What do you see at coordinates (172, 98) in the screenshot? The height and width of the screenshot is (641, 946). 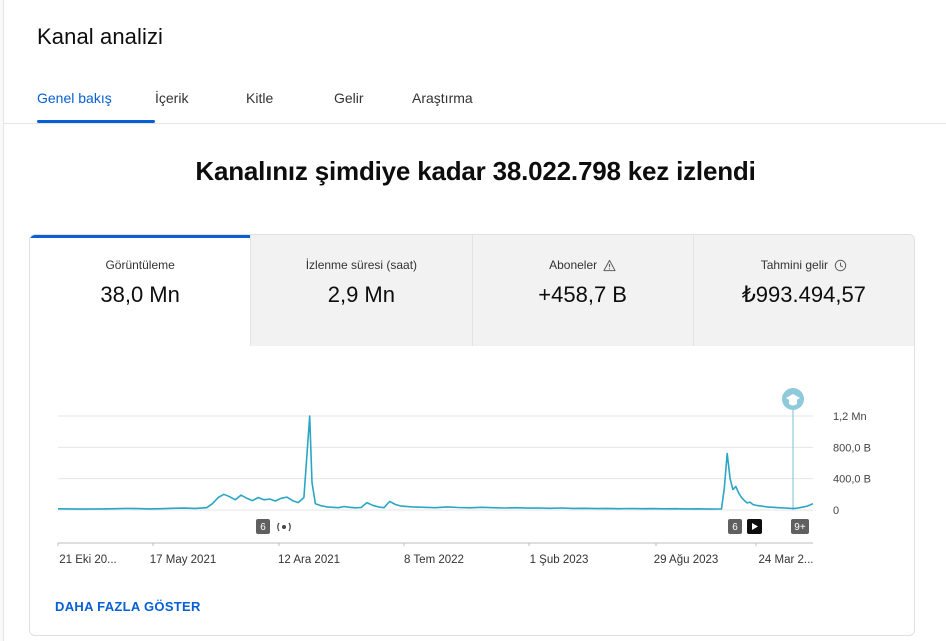 I see `tab-content: İçerik` at bounding box center [172, 98].